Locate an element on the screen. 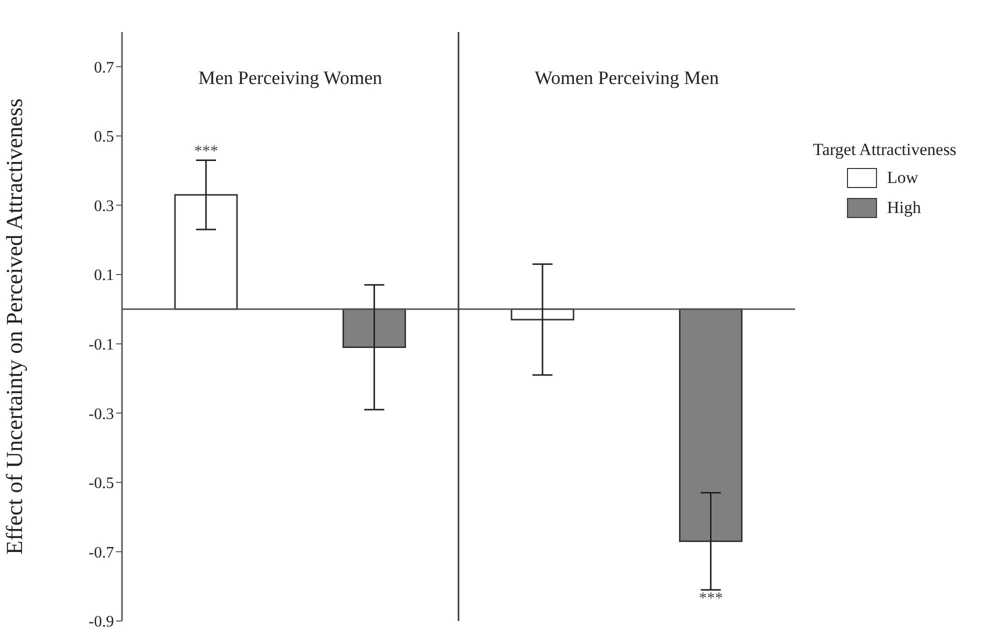 The image size is (990, 628). y-tick-label: -0.7 is located at coordinates (101, 553).